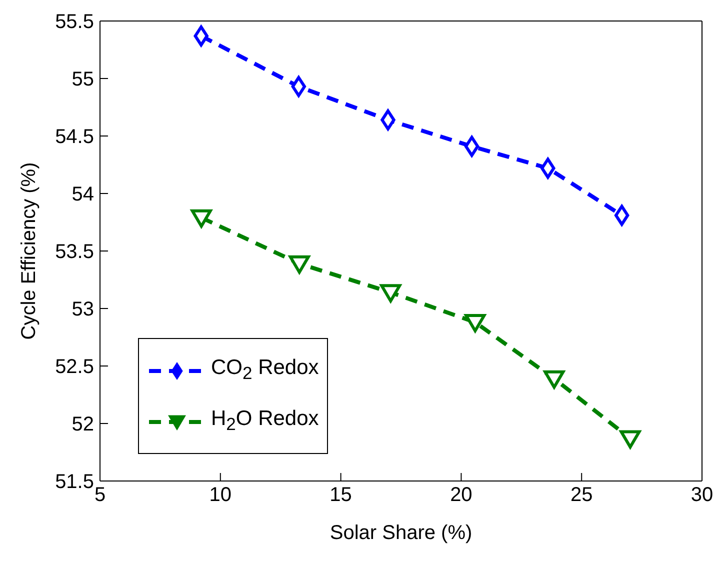 This screenshot has height=561, width=727. Describe the element at coordinates (265, 420) in the screenshot. I see `legend-label: H$_{2}$O Redox` at that location.